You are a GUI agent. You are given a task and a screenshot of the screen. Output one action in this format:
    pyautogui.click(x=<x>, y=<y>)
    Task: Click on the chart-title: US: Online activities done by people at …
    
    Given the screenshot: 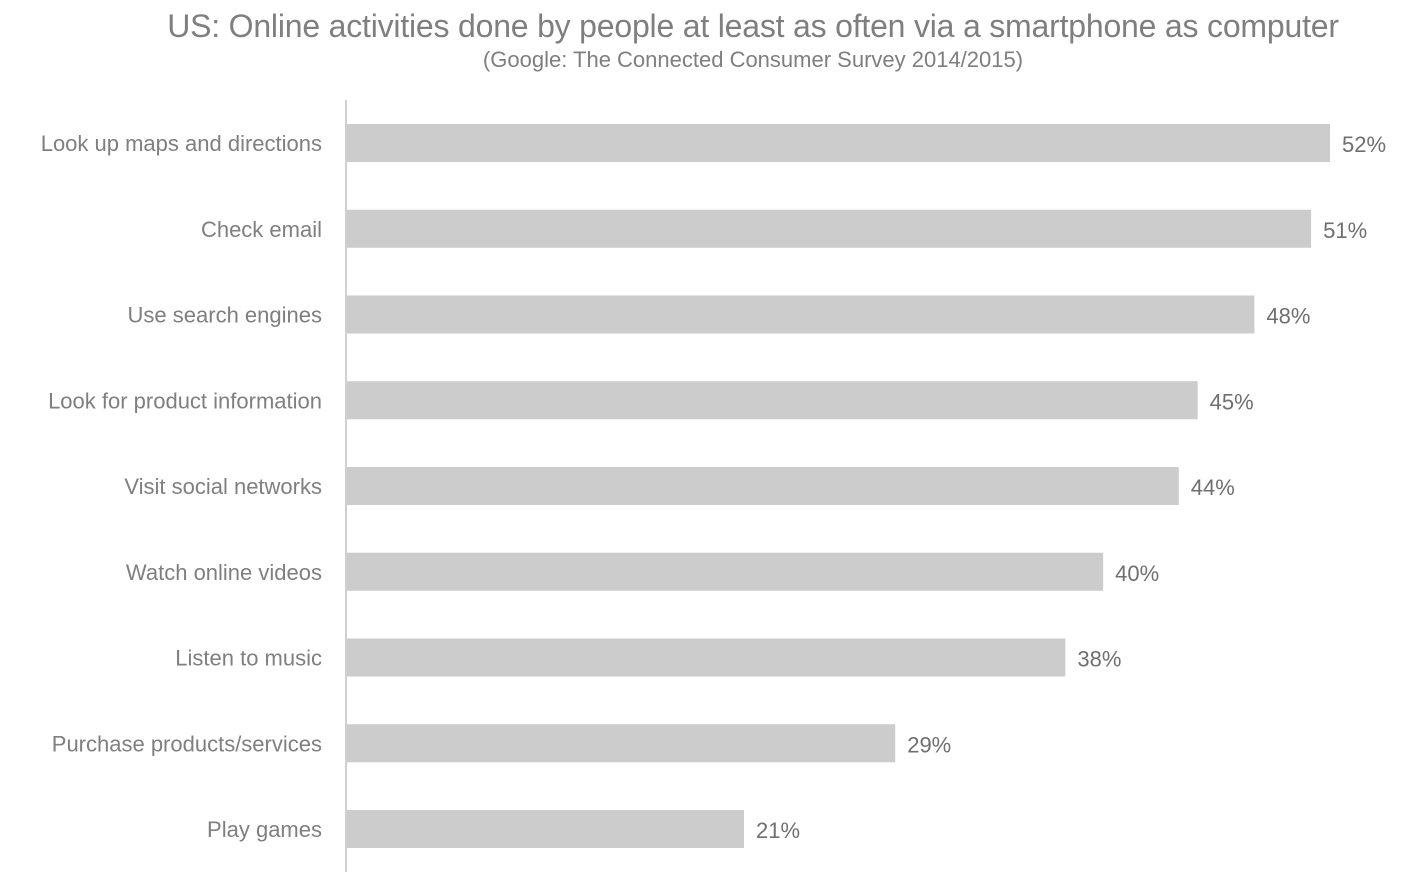 What is the action you would take?
    pyautogui.click(x=753, y=26)
    